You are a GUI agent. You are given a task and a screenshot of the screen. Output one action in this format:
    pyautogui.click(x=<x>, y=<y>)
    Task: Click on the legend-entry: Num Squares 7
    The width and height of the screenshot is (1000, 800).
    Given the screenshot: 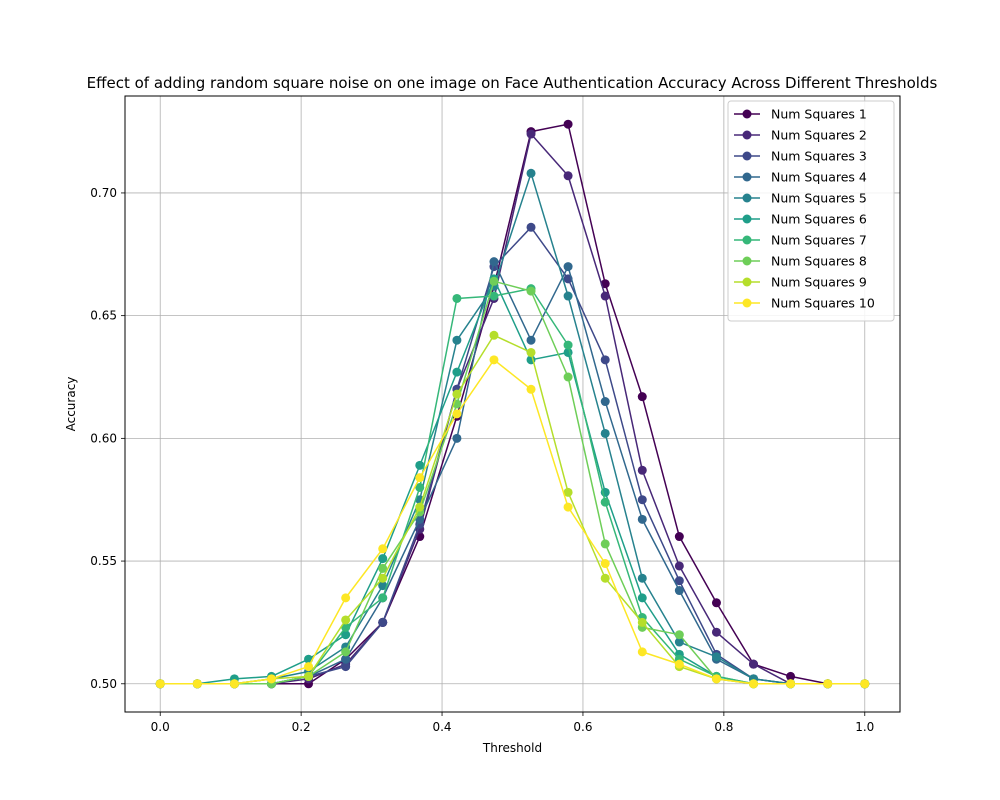 What is the action you would take?
    pyautogui.click(x=800, y=240)
    